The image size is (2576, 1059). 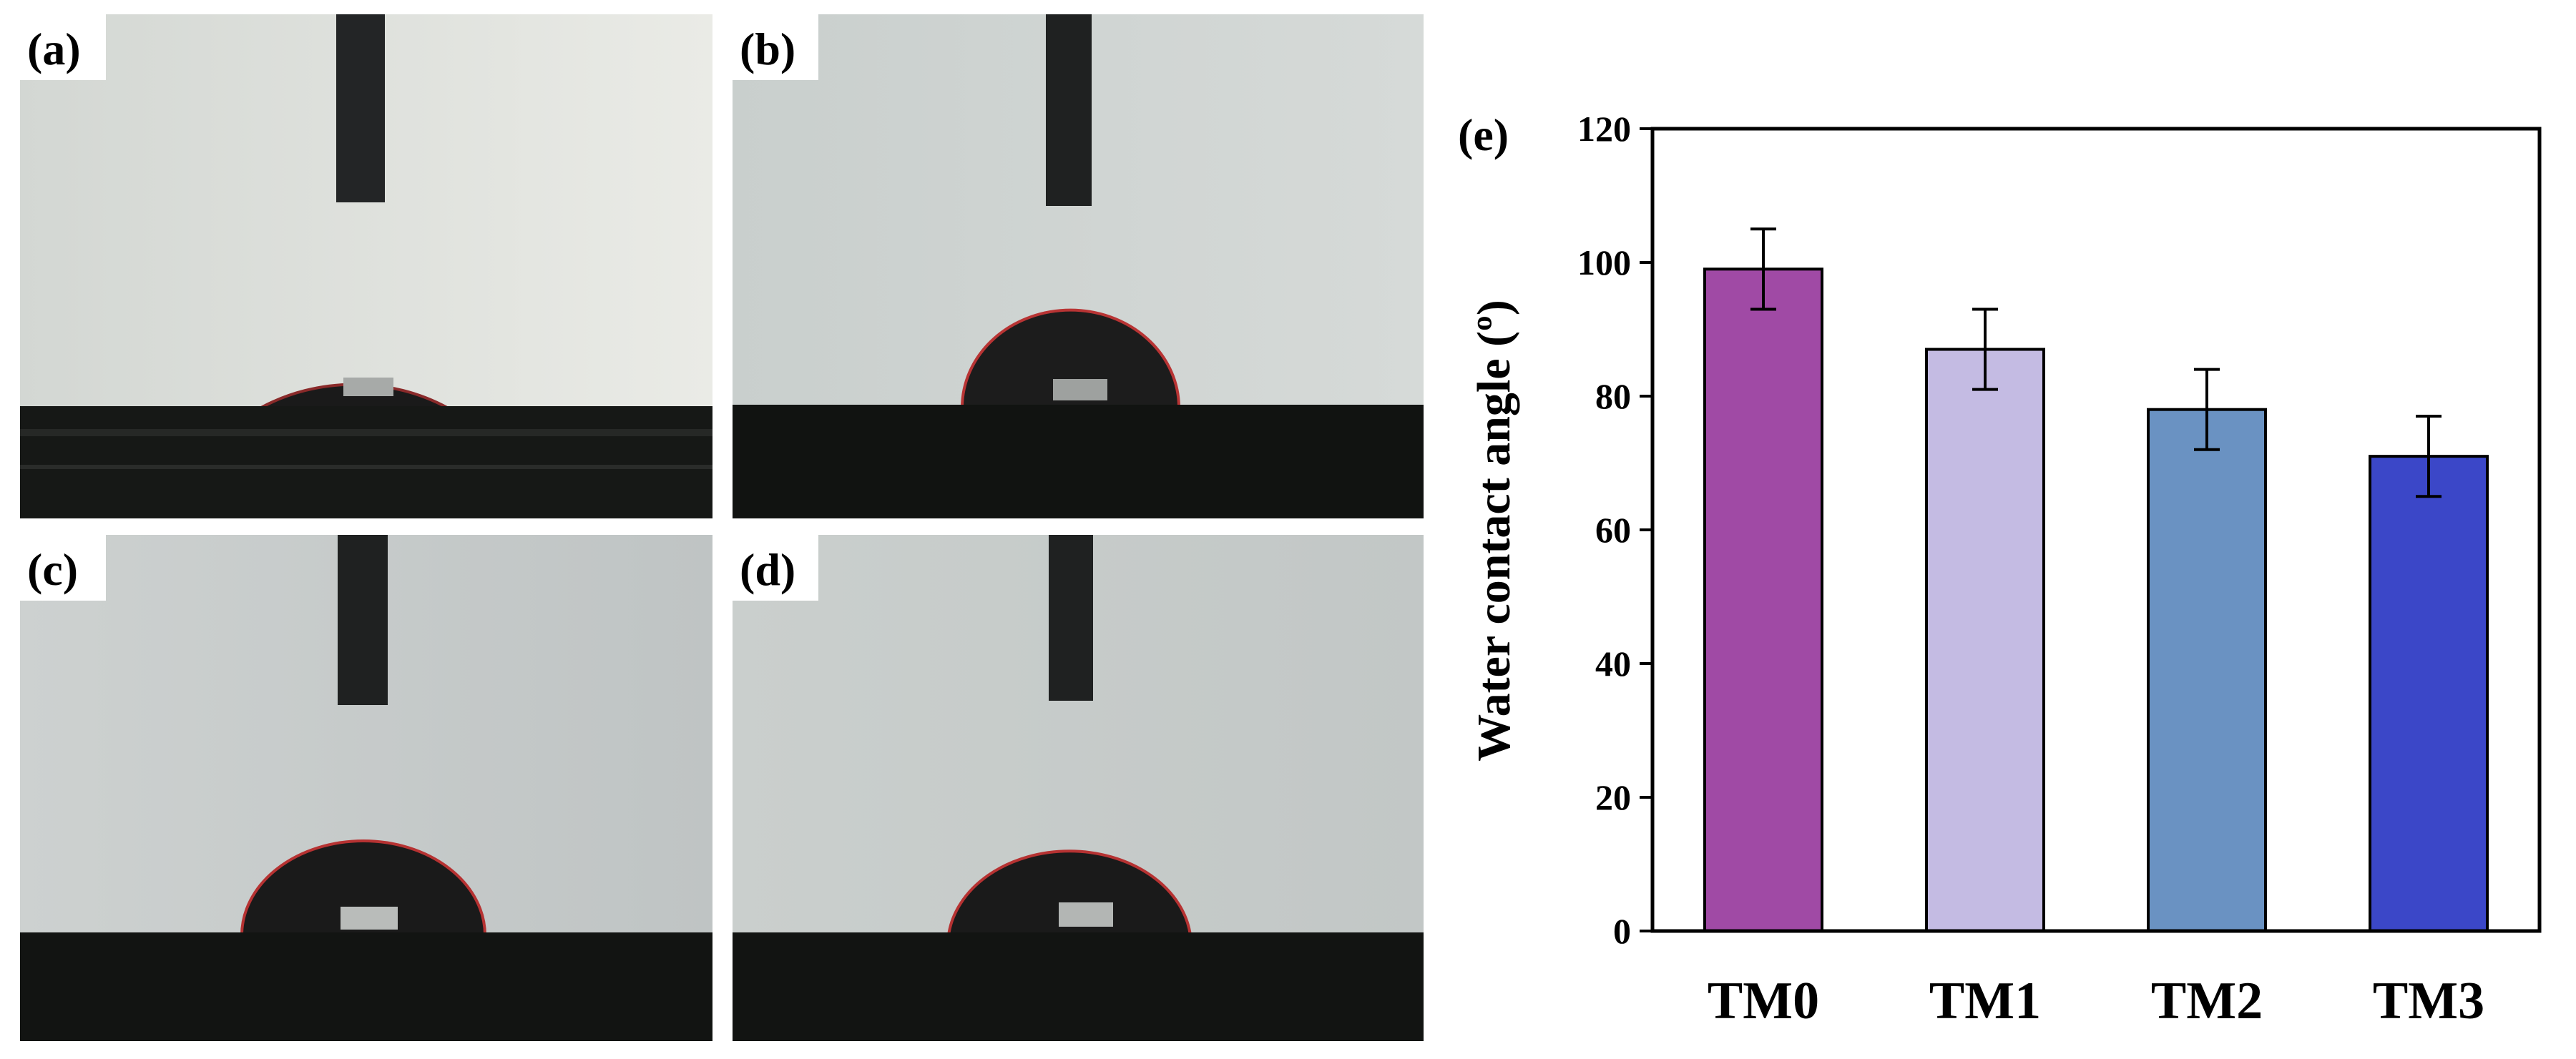 I want to click on photo-panel-d: (d), so click(x=1078, y=788).